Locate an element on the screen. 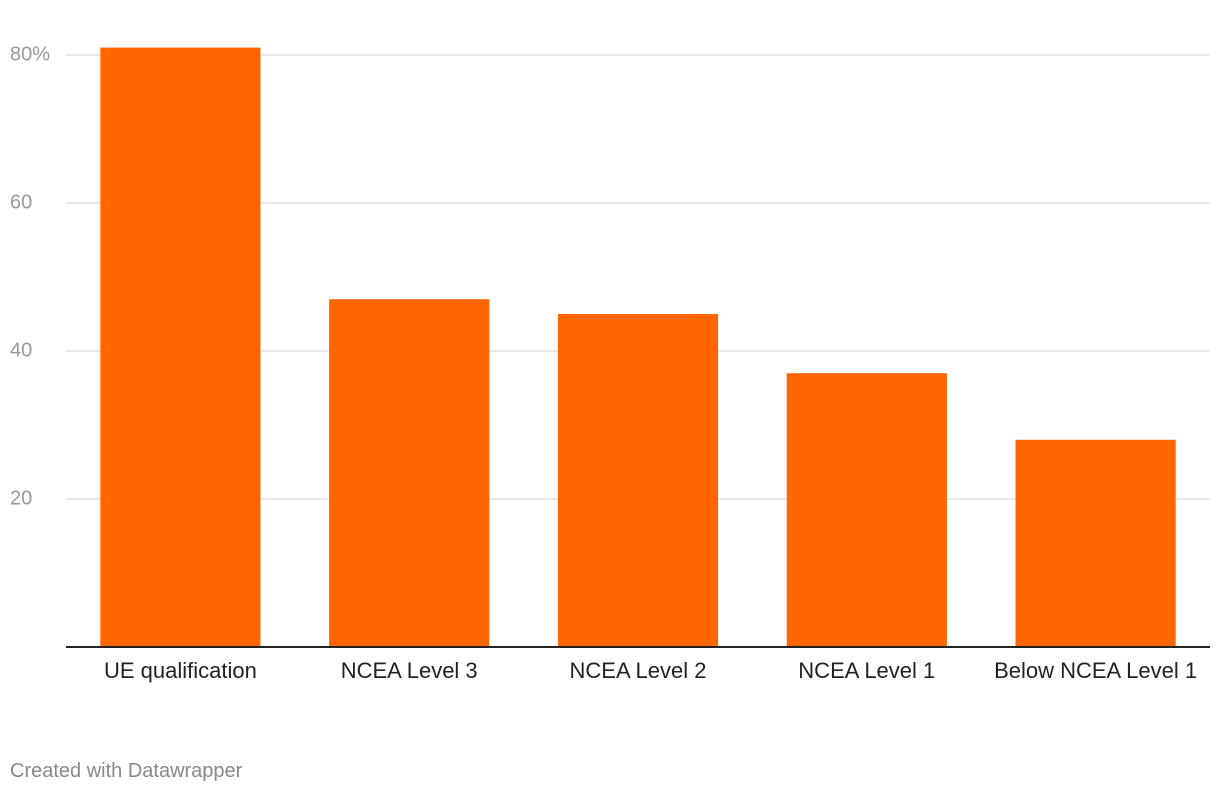  y-tick-label: 20 is located at coordinates (21, 498).